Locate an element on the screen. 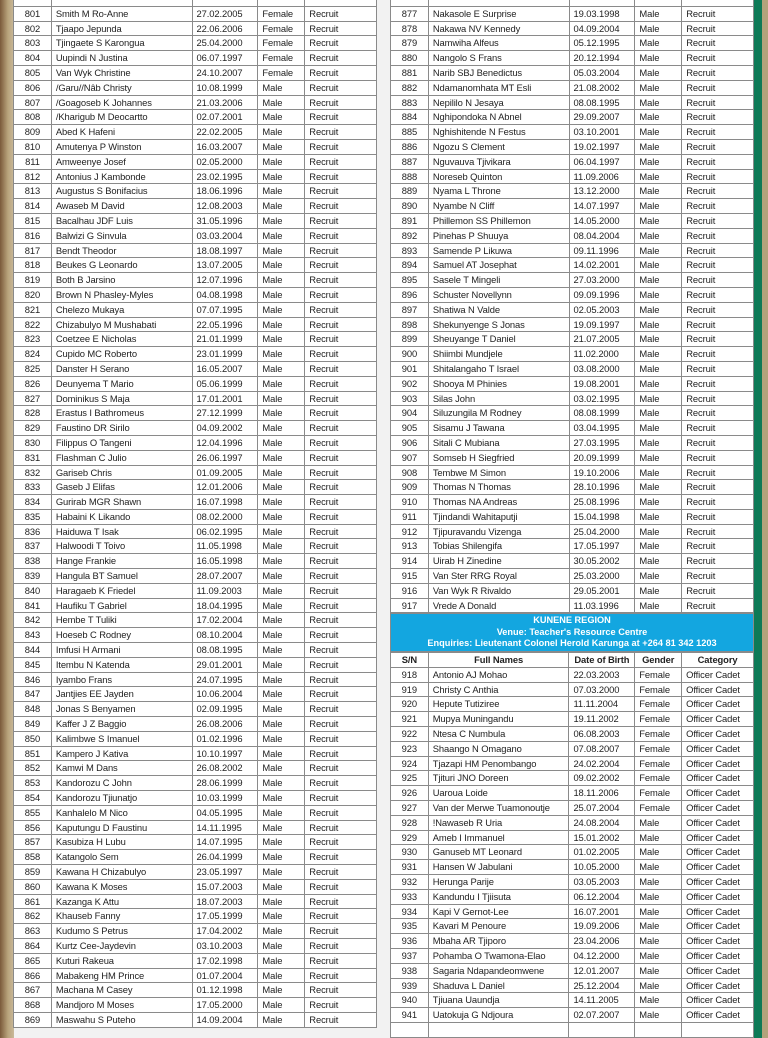  cell-full-name: Coetzee E Nicholas is located at coordinates (121, 339).